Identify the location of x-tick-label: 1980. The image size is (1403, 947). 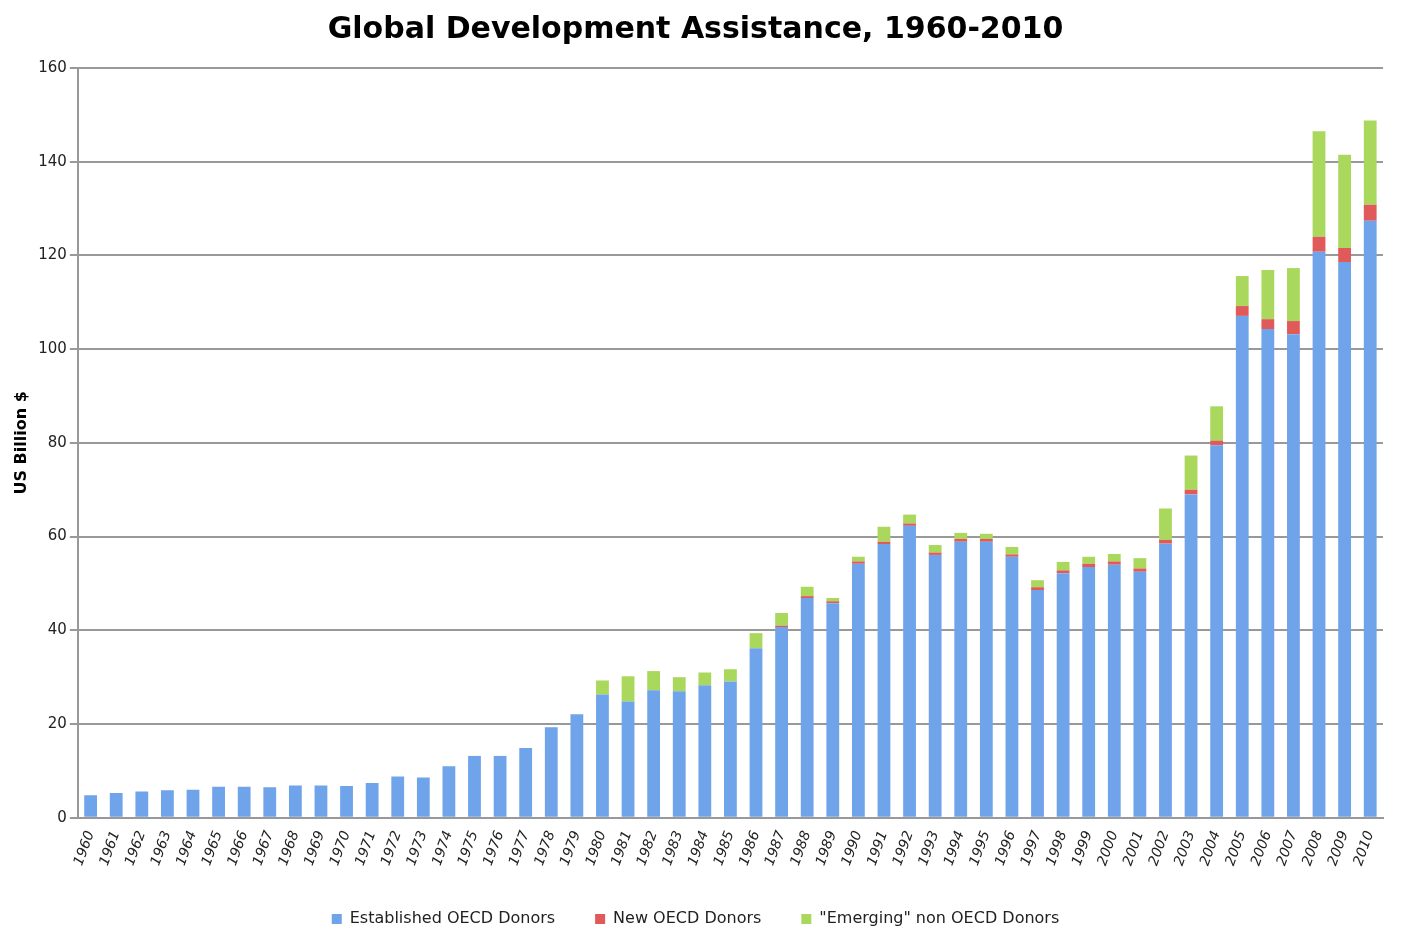
(595, 848).